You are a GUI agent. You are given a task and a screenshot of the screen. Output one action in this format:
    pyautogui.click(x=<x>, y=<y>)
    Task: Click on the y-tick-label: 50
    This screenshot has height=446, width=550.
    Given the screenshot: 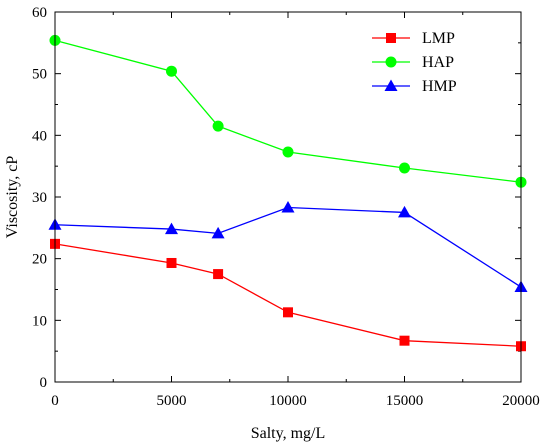 What is the action you would take?
    pyautogui.click(x=39, y=75)
    